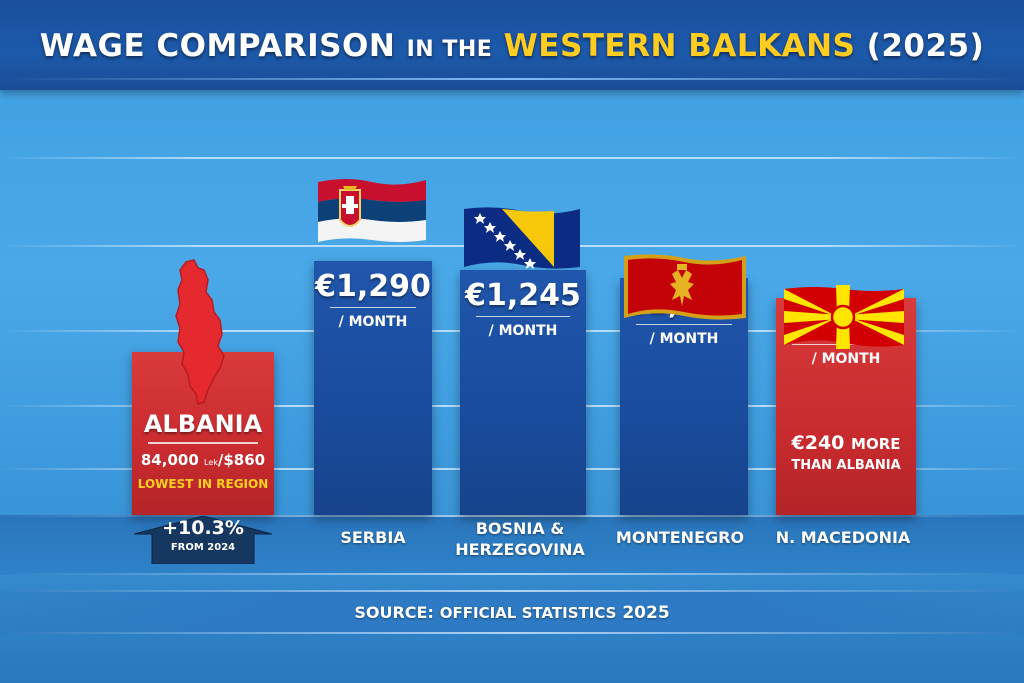 This screenshot has height=683, width=1024. I want to click on albania-lek-unit: Lek, so click(211, 462).